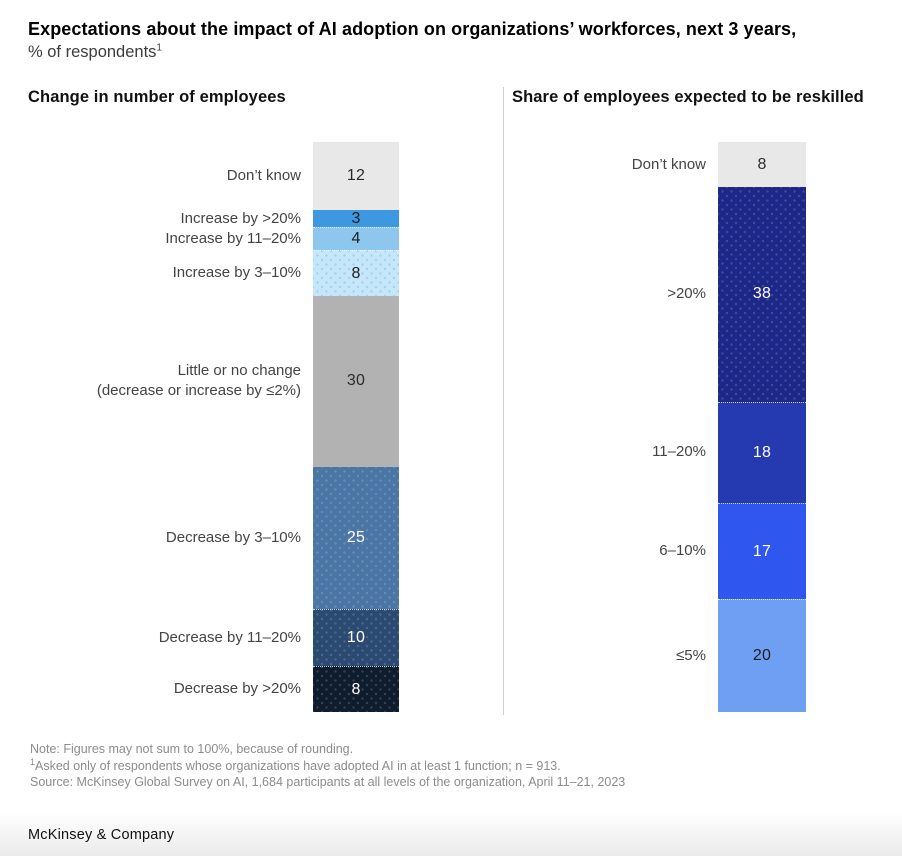 This screenshot has width=902, height=856. Describe the element at coordinates (229, 637) in the screenshot. I see `category-label: Decrease by 11–20%` at that location.